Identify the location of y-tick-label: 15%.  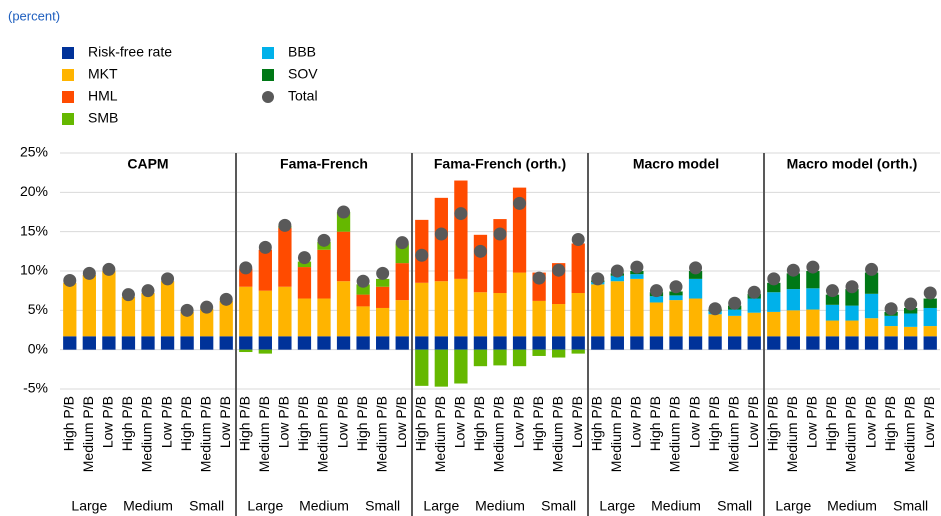
(34, 230).